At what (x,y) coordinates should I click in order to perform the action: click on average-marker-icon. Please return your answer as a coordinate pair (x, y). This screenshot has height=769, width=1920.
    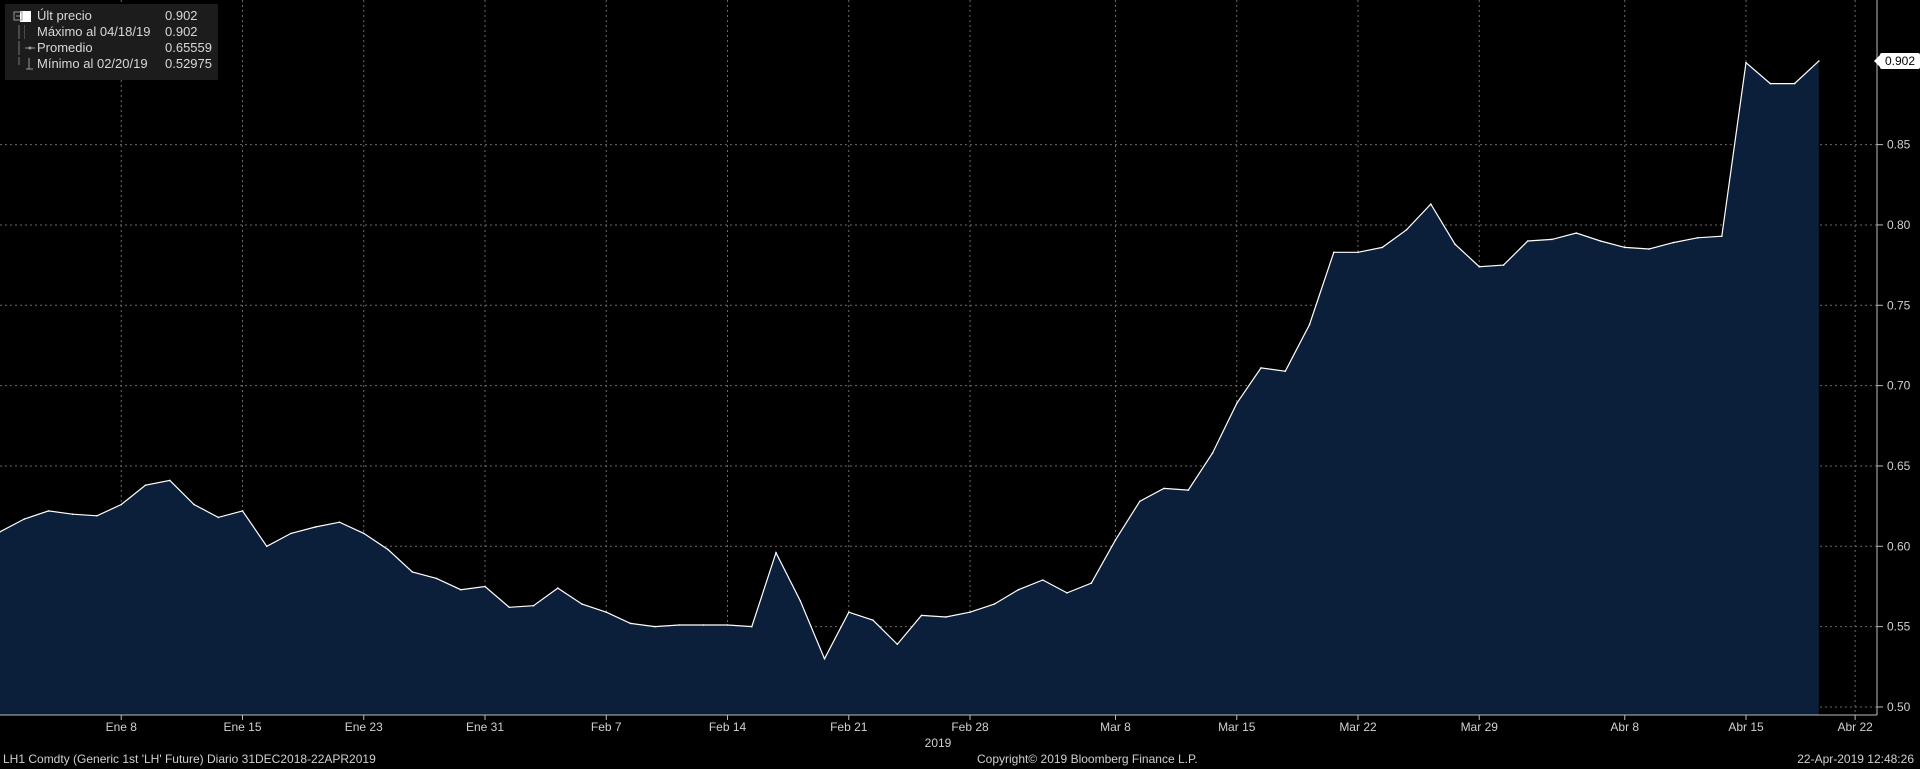
    Looking at the image, I should click on (24, 48).